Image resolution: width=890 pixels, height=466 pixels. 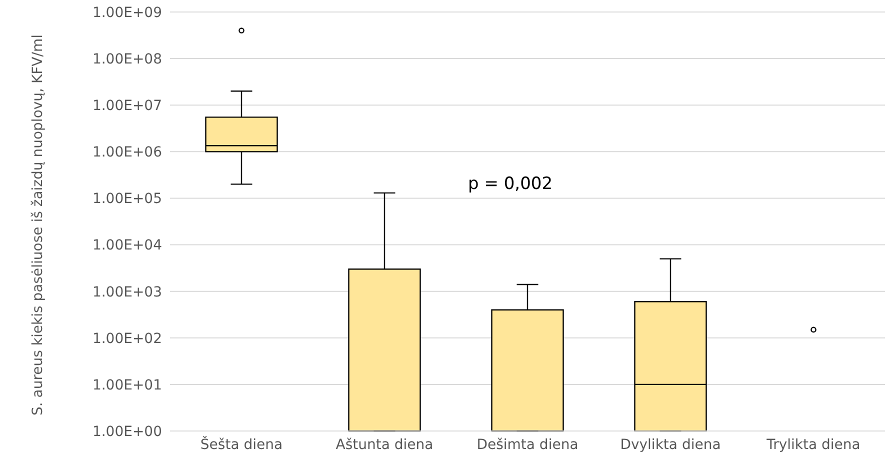 I want to click on x-tick-label: Šešta diena, so click(x=241, y=444).